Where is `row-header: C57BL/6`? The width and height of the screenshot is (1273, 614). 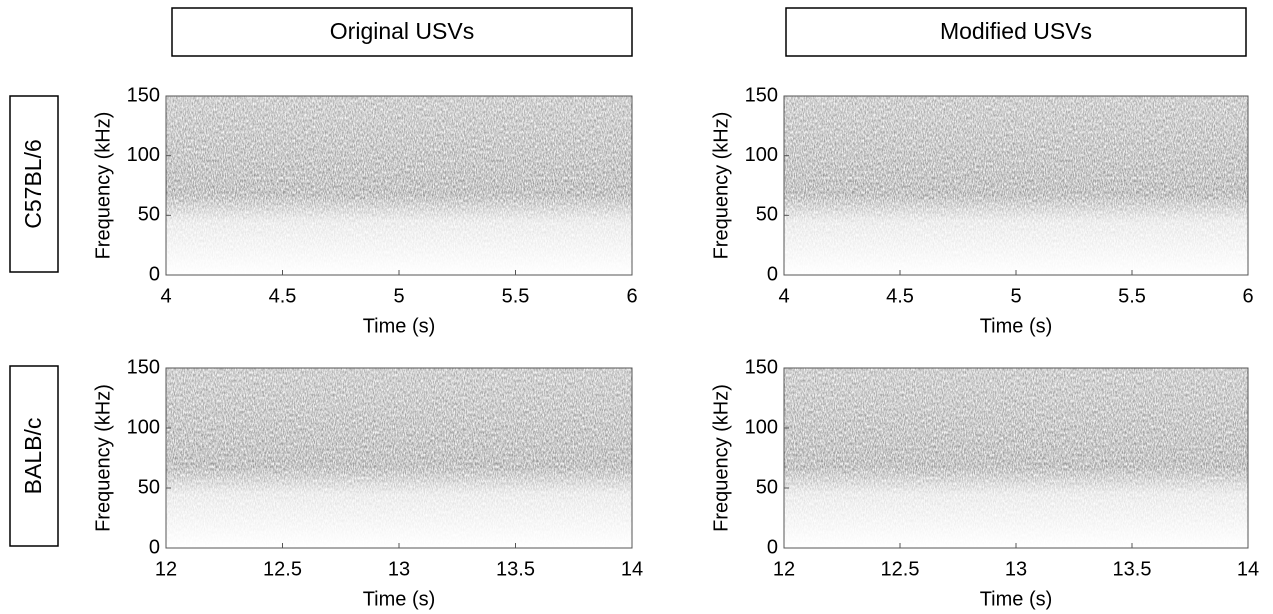 row-header: C57BL/6 is located at coordinates (33, 184).